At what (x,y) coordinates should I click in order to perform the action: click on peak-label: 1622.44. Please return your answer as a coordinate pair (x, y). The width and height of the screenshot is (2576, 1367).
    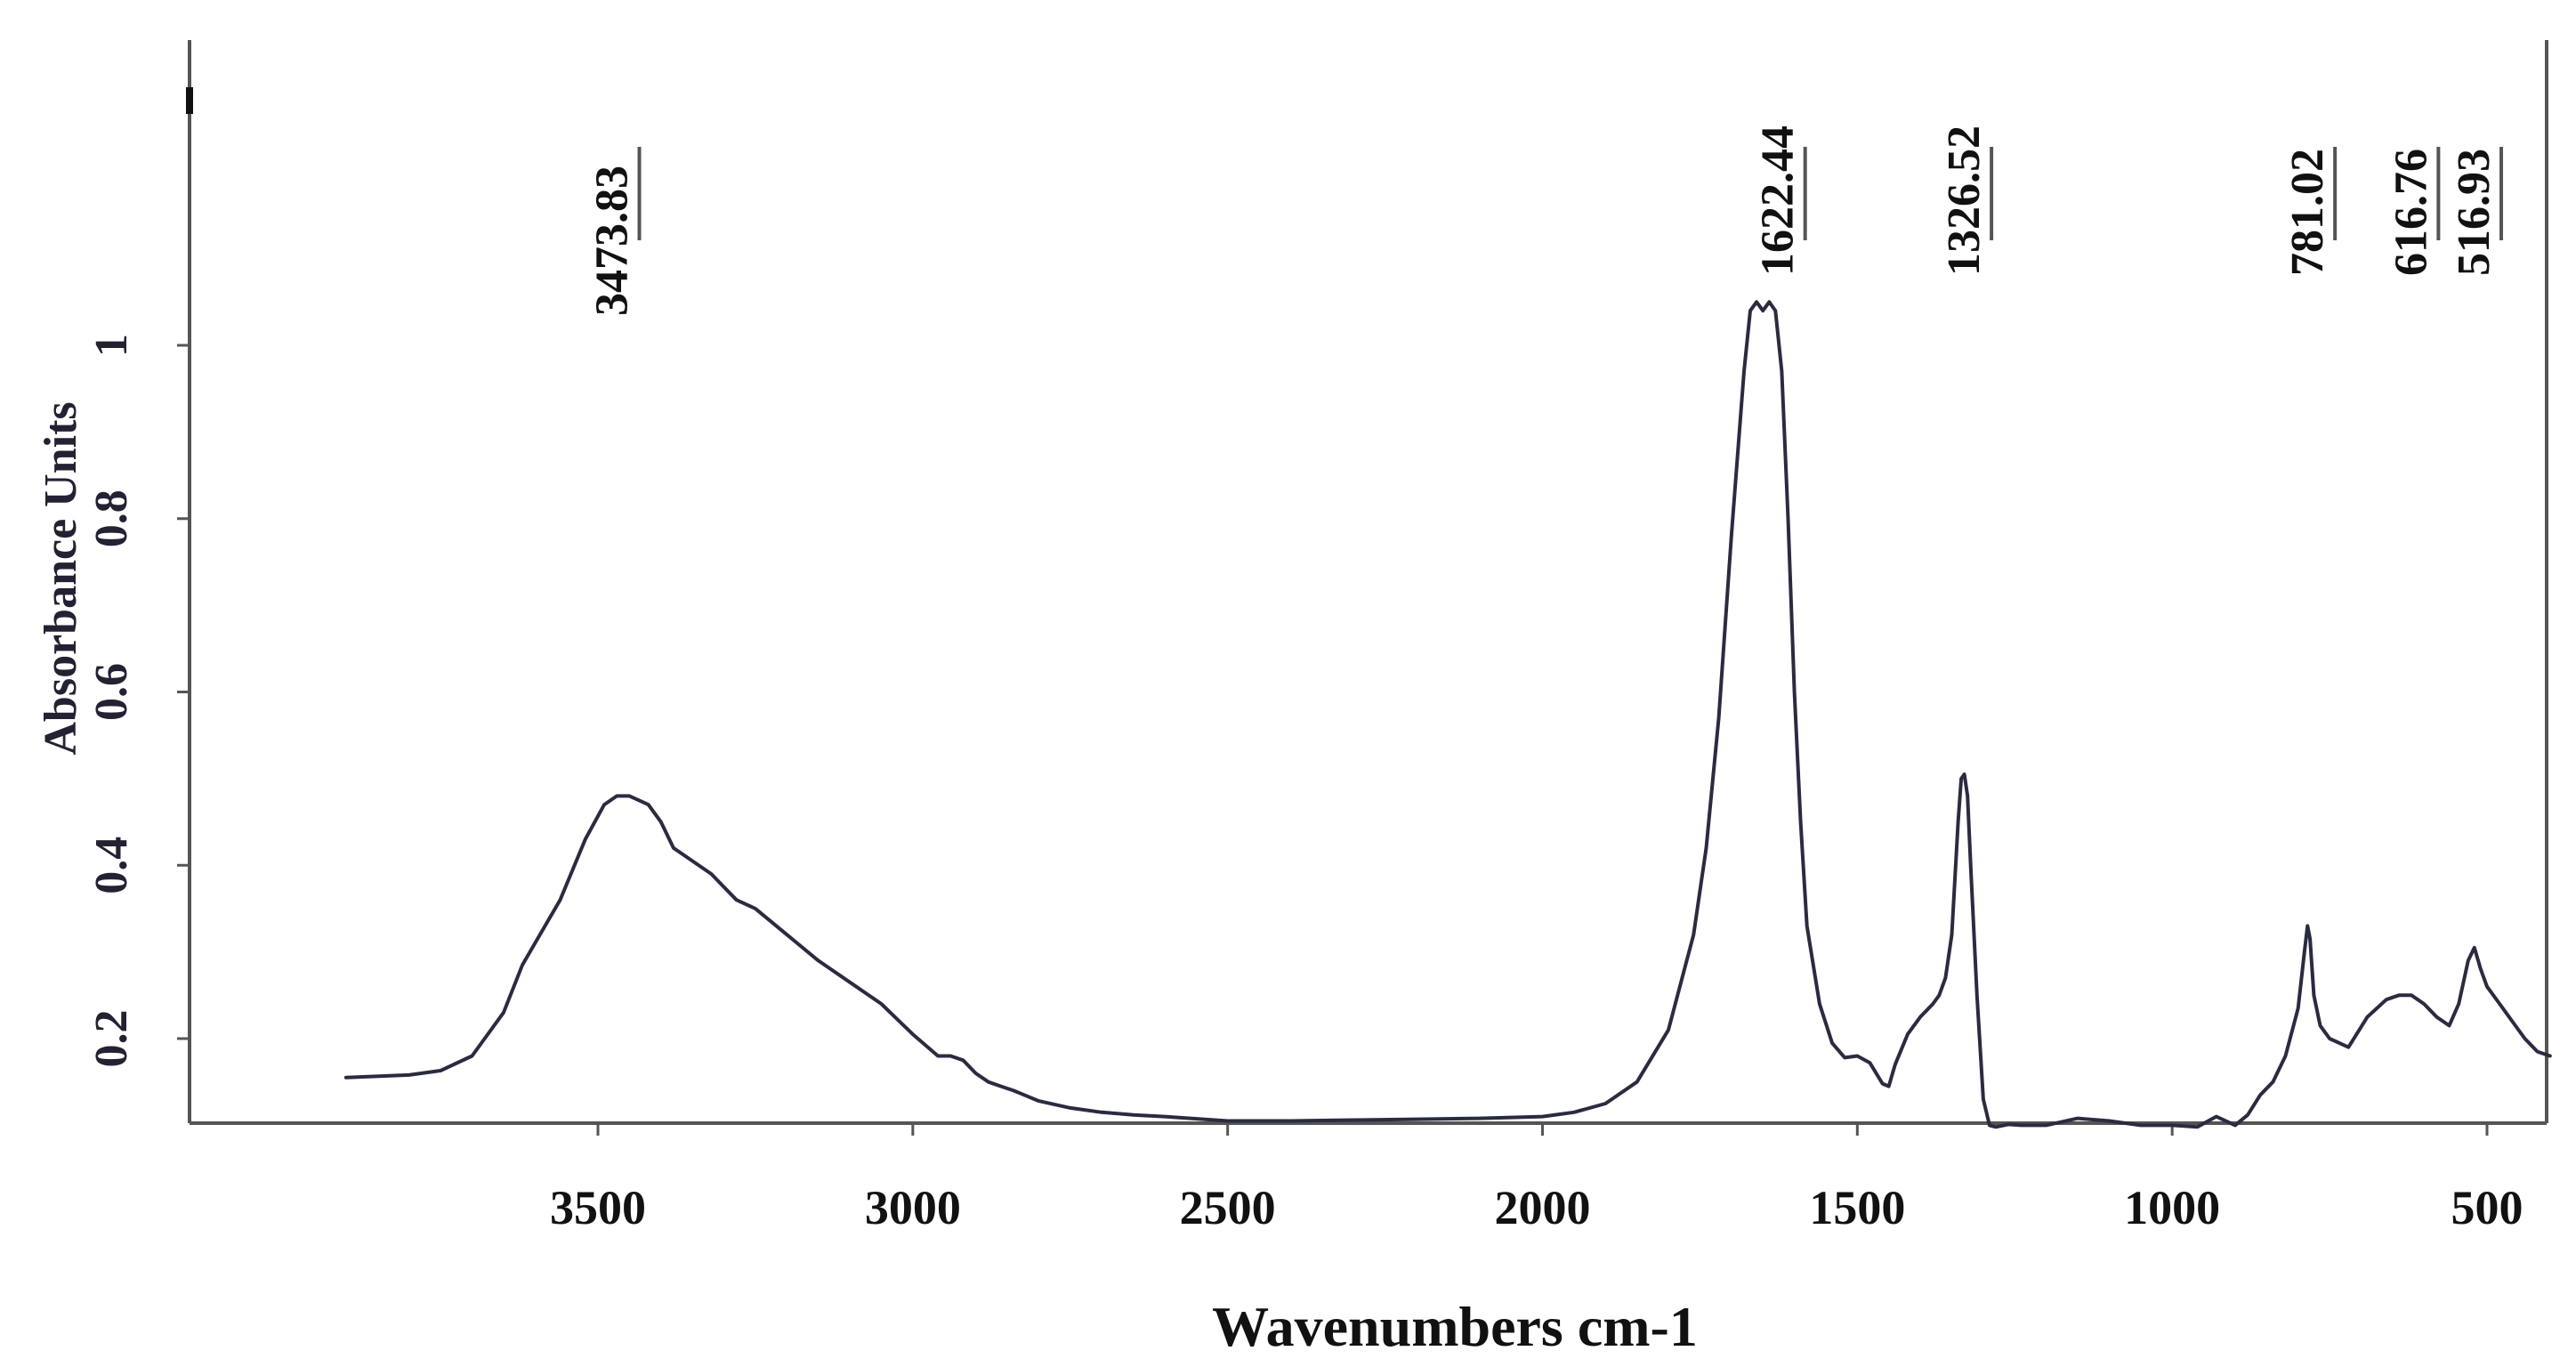
    Looking at the image, I should click on (1778, 200).